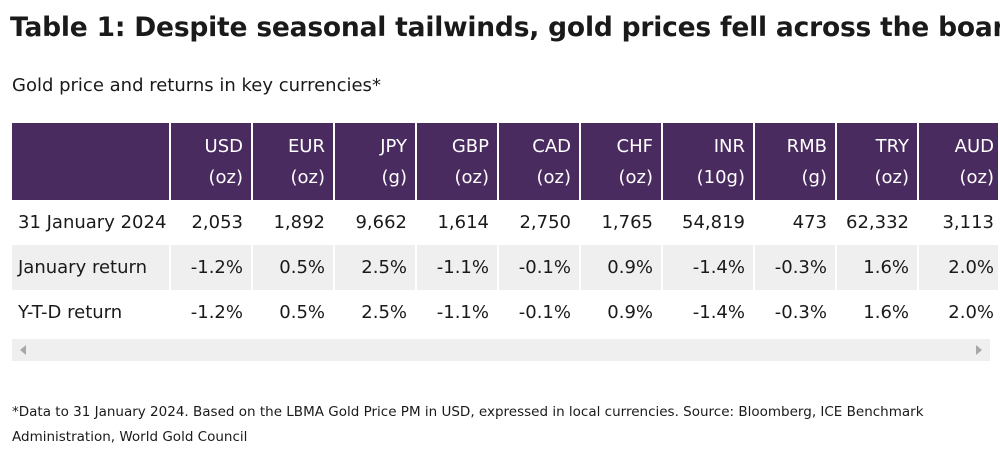 The width and height of the screenshot is (1000, 461). Describe the element at coordinates (457, 222) in the screenshot. I see `table-cell: 1,614` at that location.